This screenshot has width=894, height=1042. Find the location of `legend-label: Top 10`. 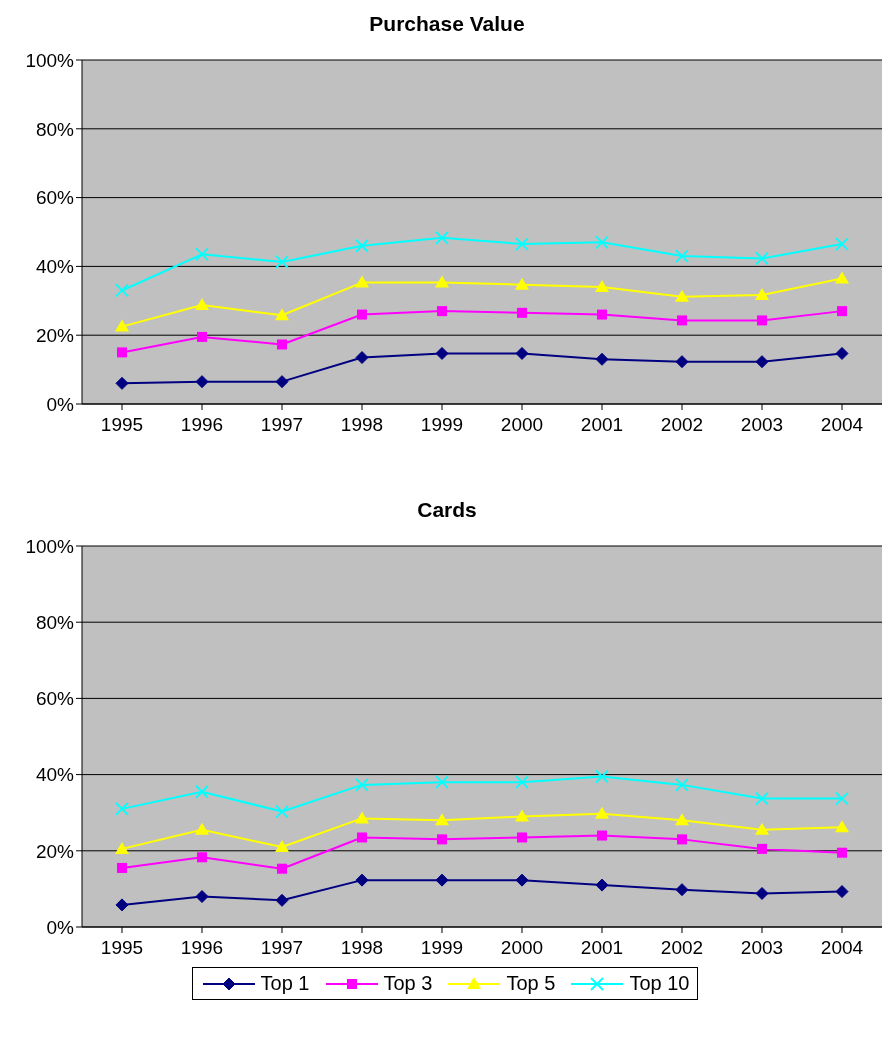

legend-label: Top 10 is located at coordinates (659, 983).